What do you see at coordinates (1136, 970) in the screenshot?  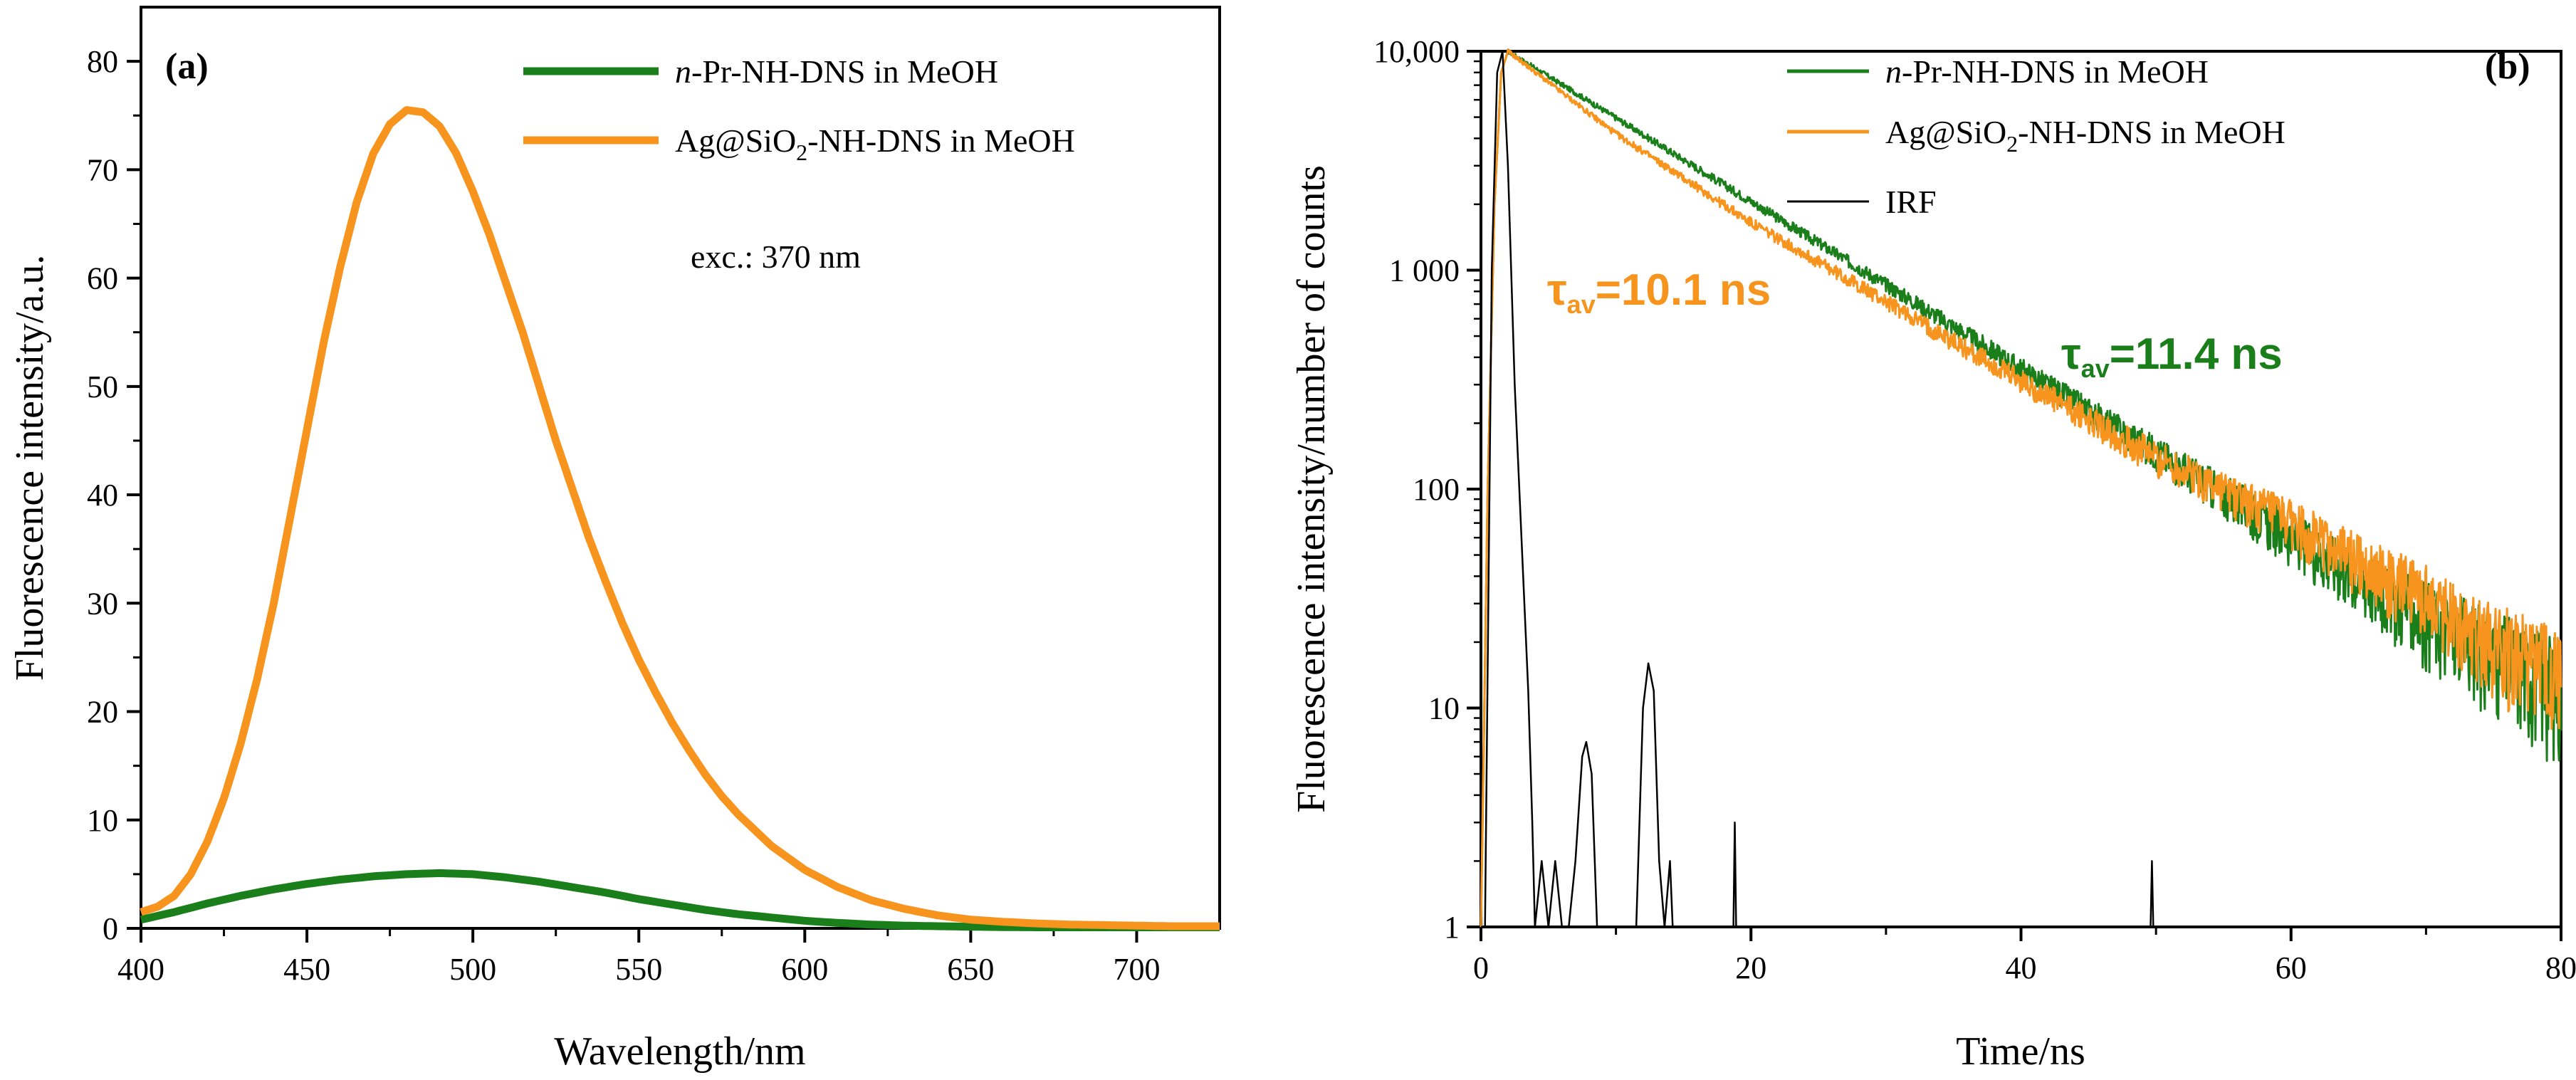 I see `a-x-tick-label: 700` at bounding box center [1136, 970].